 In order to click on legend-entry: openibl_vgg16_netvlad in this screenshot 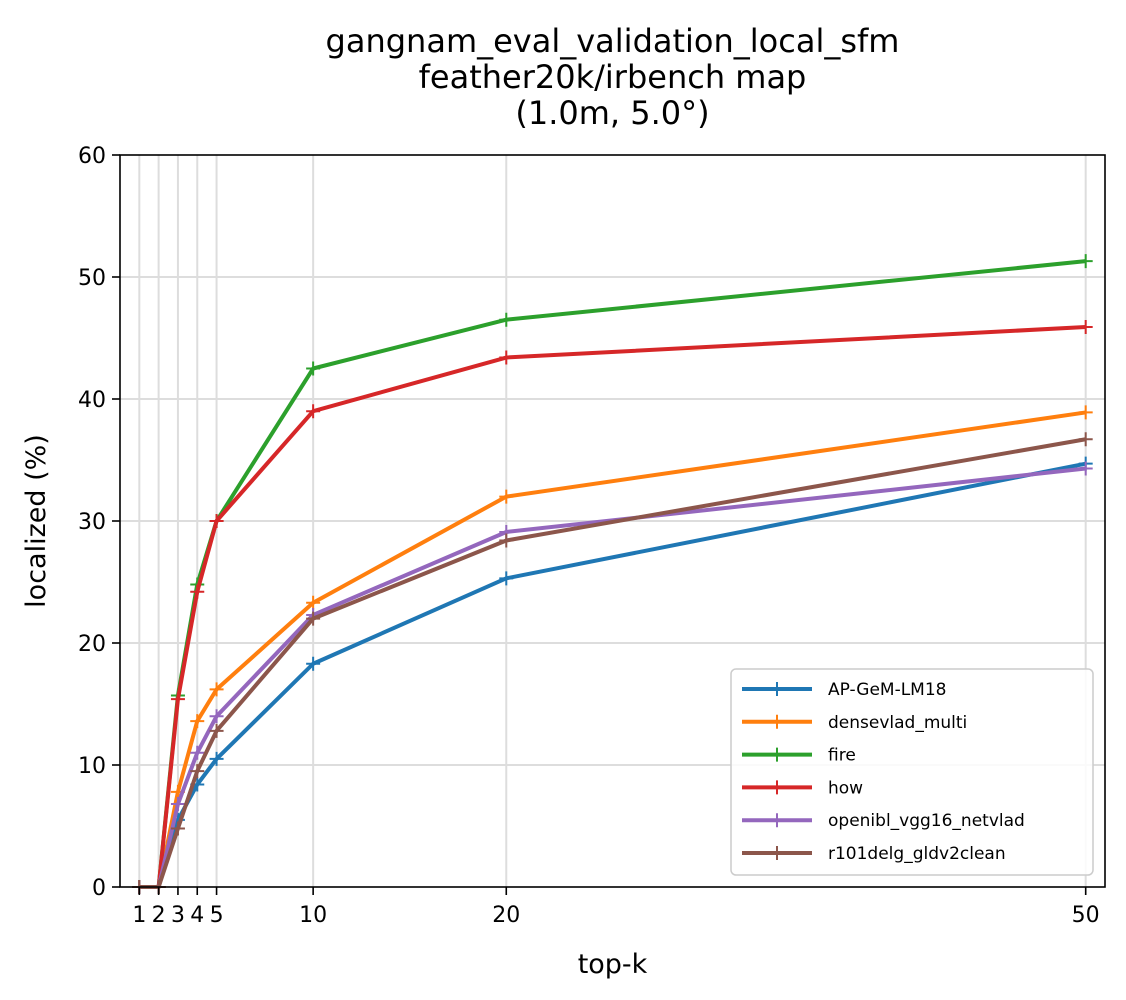, I will do `click(883, 821)`.